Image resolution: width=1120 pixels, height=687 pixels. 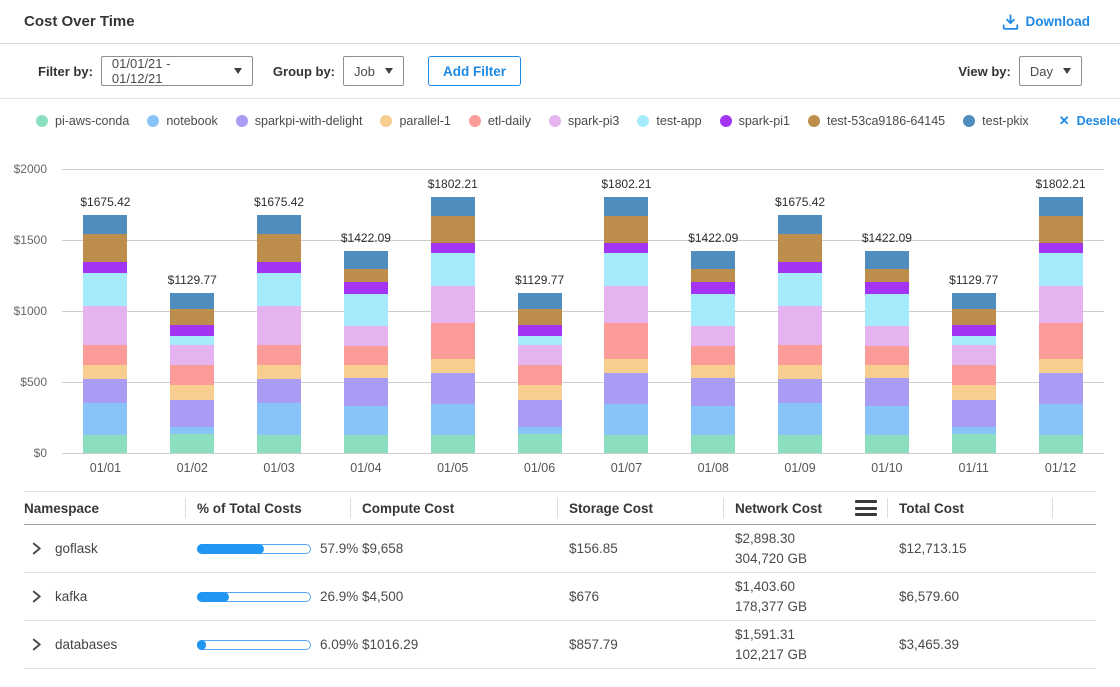 I want to click on date-range-dropdown: 01/01/21 - 01/12/21, so click(x=176, y=71).